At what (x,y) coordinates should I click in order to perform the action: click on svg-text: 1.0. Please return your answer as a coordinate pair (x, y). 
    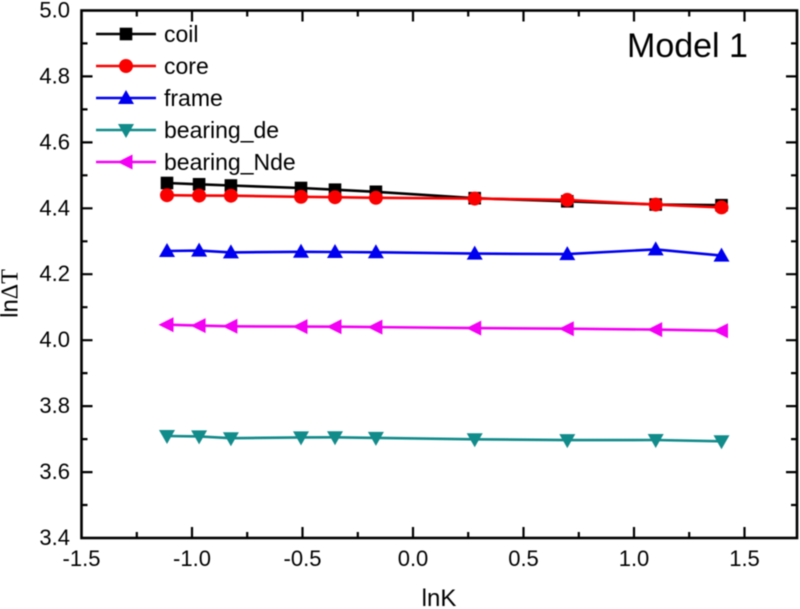
    Looking at the image, I should click on (634, 558).